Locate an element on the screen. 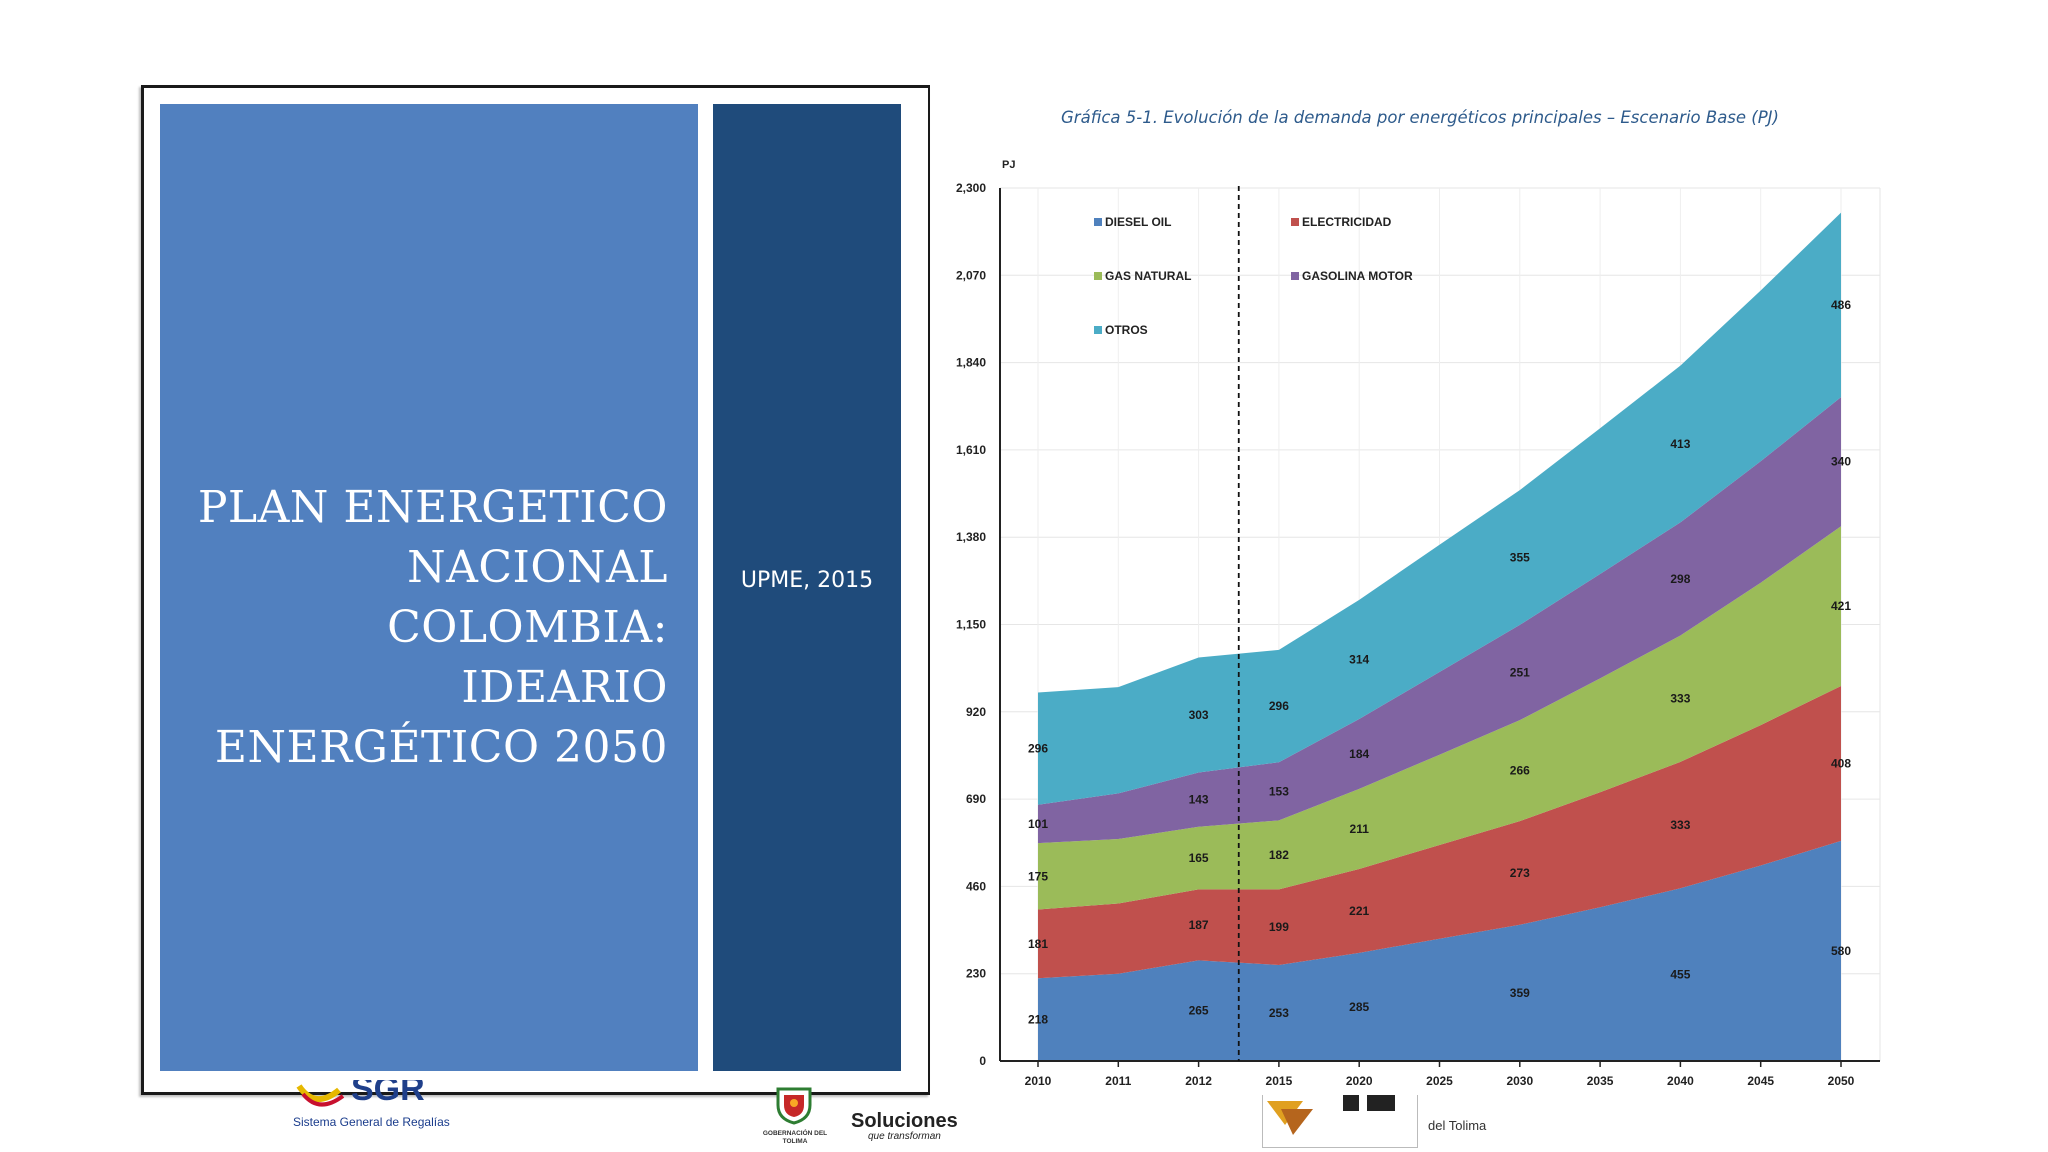  gobernacion-caption: GOBERNACIÓN DEL TOLIMA is located at coordinates (795, 1137).